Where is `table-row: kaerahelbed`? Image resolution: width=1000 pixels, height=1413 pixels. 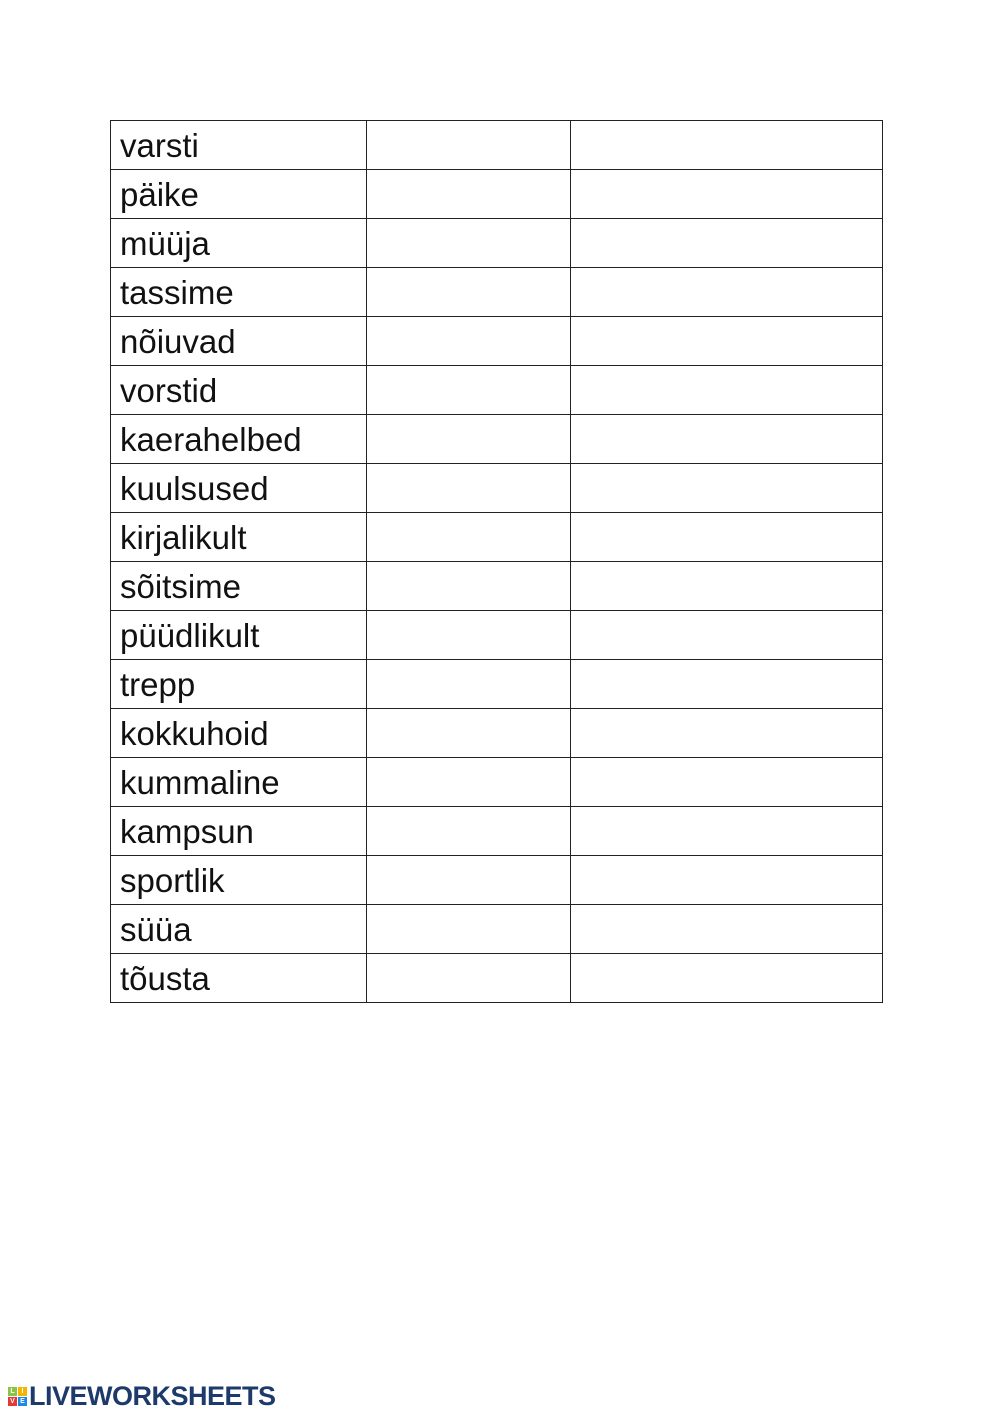 table-row: kaerahelbed is located at coordinates (496, 439).